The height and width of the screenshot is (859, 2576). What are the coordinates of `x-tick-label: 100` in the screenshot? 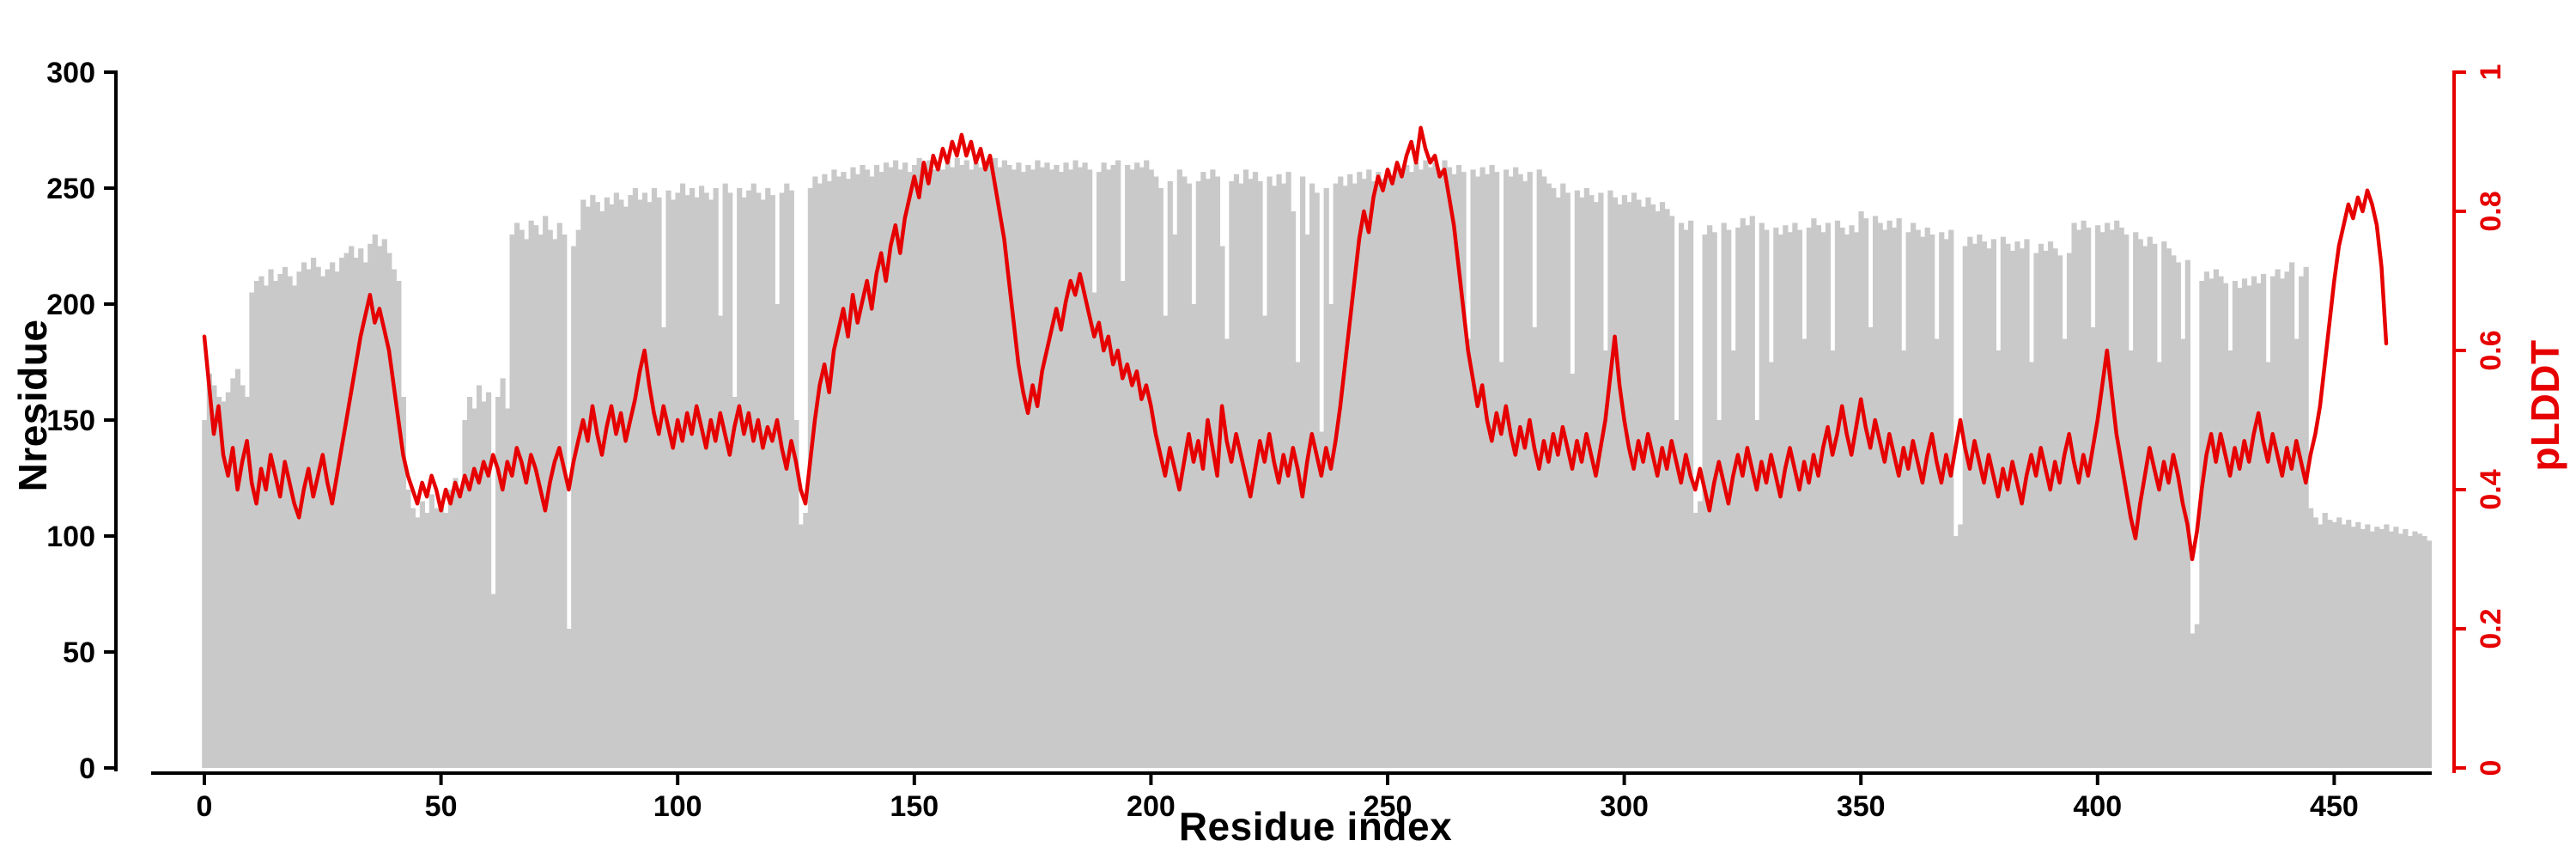 It's located at (678, 806).